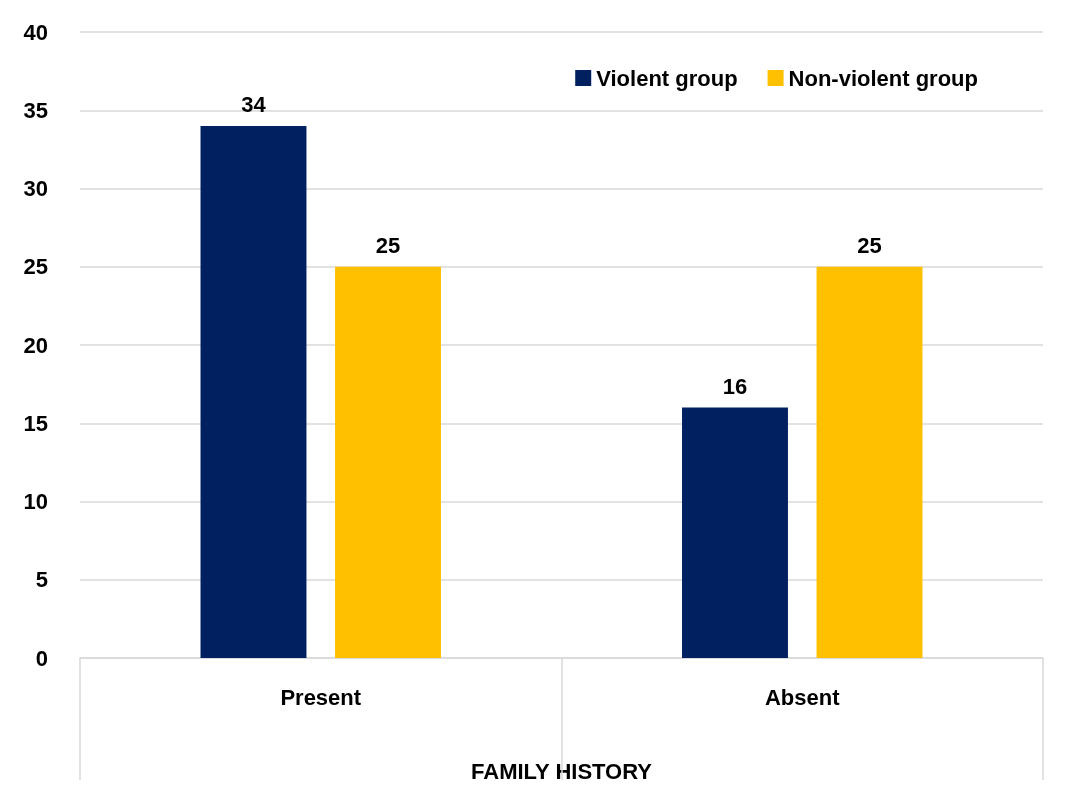 The width and height of the screenshot is (1068, 793). I want to click on y-tick-label: 10, so click(35, 501).